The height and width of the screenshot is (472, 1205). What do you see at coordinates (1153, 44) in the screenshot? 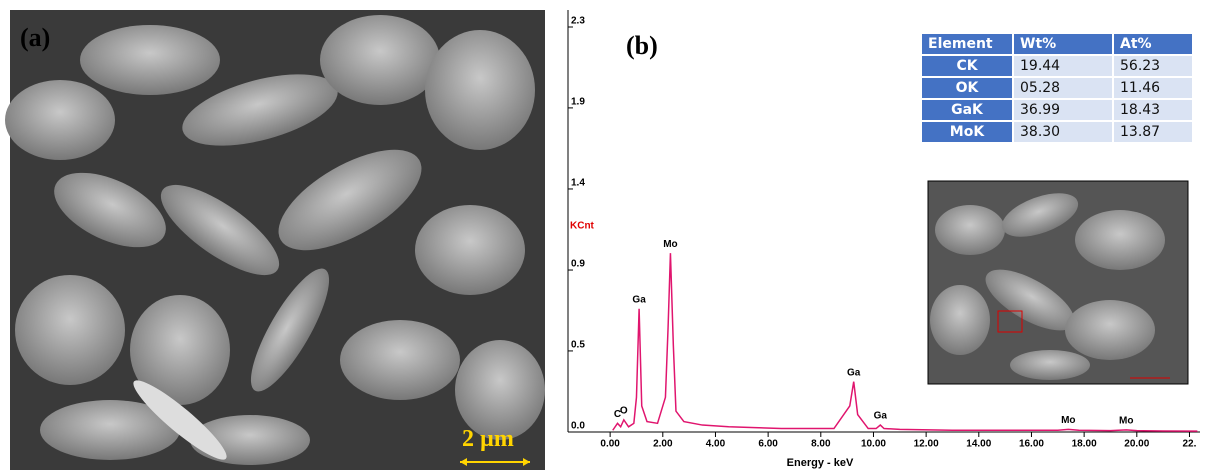
I see `column-header: At%` at bounding box center [1153, 44].